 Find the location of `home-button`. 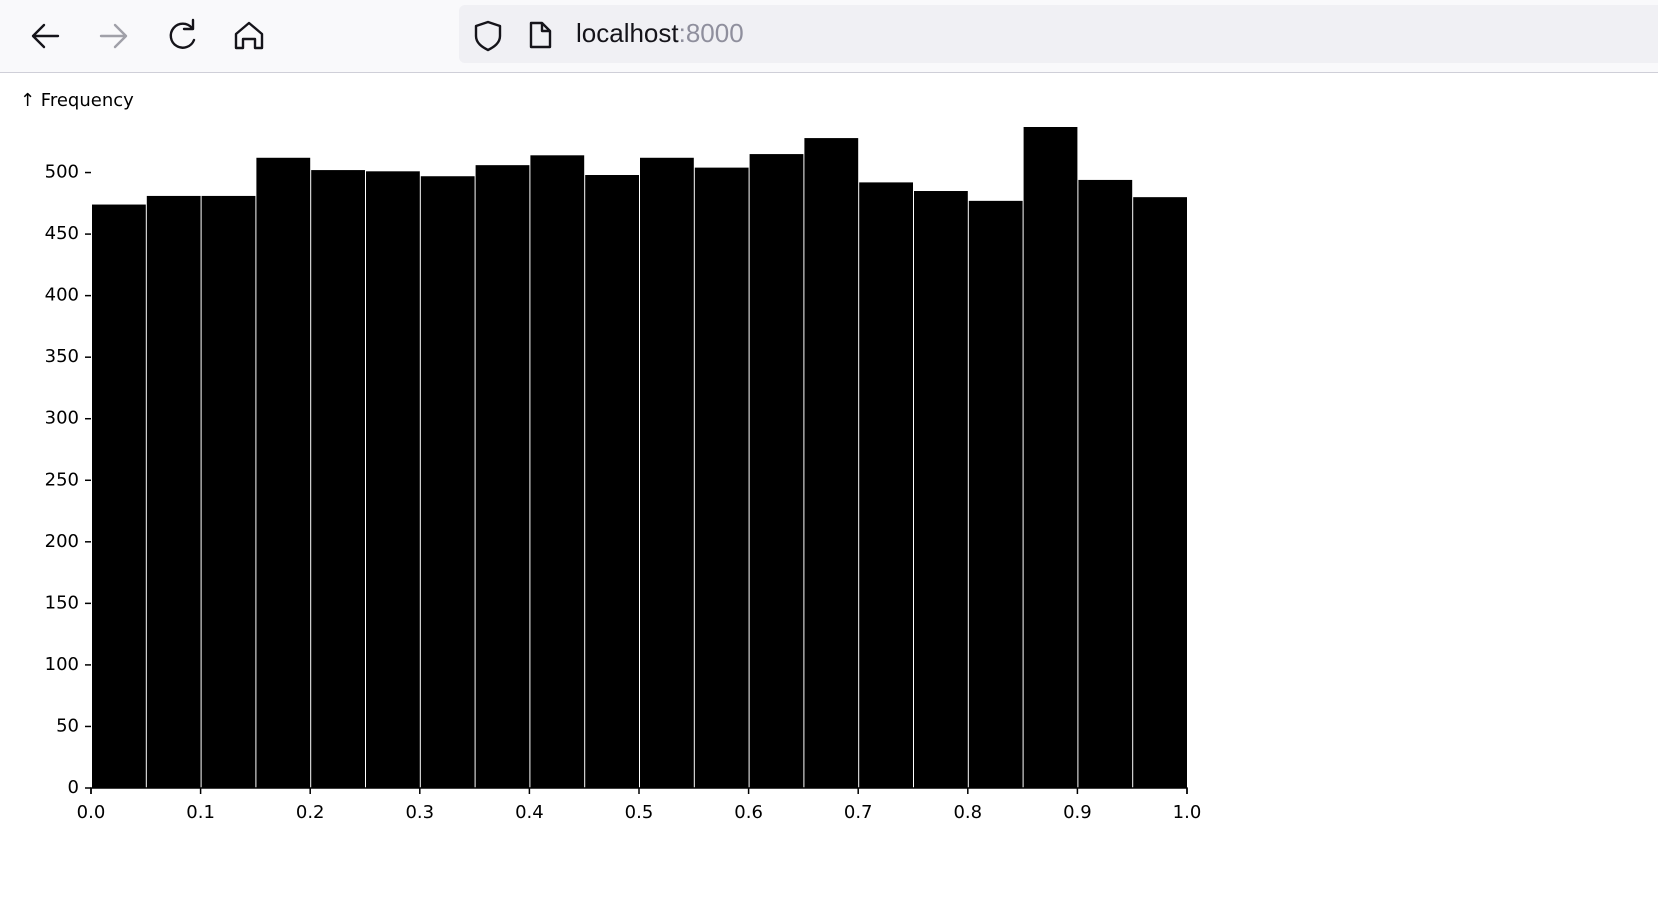

home-button is located at coordinates (249, 35).